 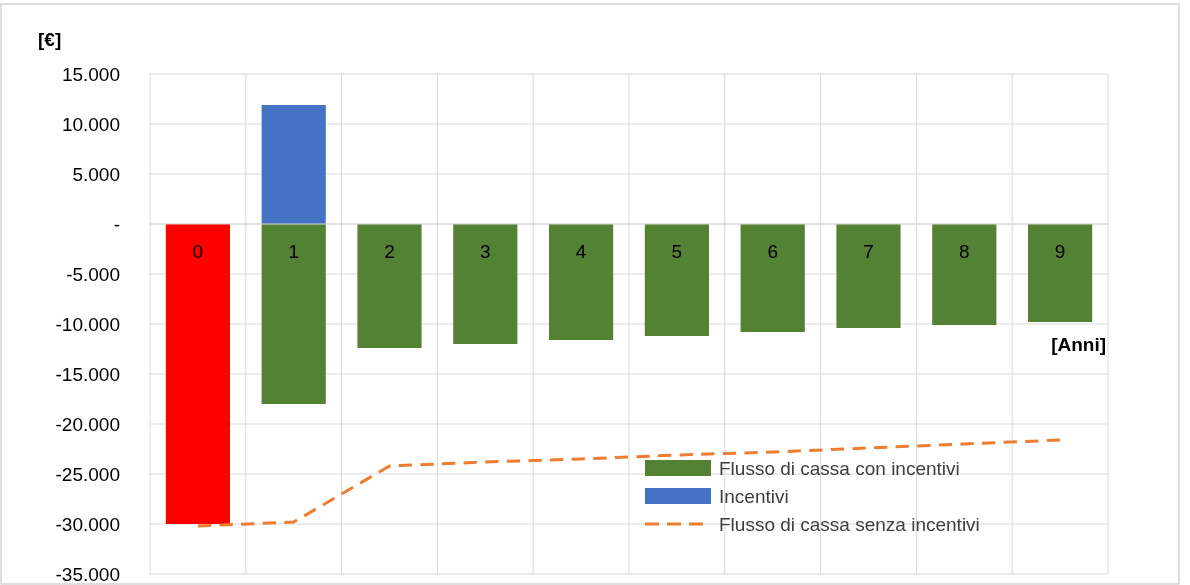 What do you see at coordinates (581, 251) in the screenshot?
I see `x-tick-label: 4` at bounding box center [581, 251].